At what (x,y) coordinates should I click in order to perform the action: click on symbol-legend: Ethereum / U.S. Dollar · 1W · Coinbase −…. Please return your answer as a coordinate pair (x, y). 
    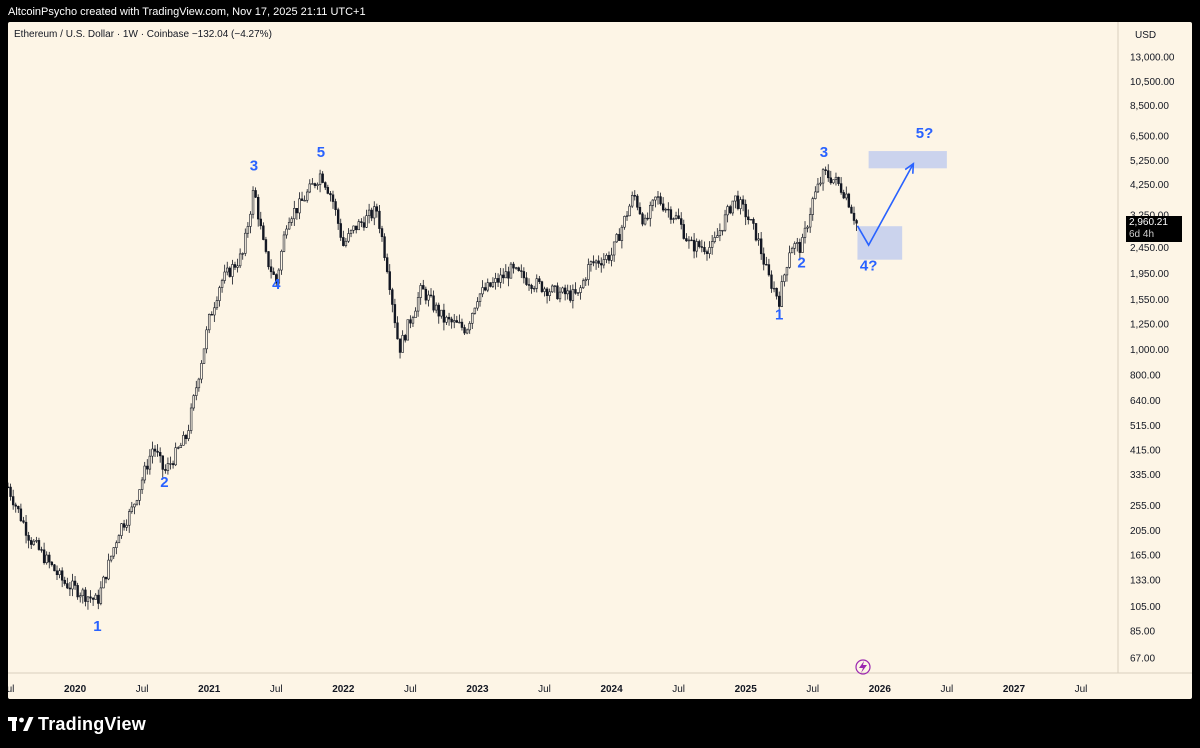
    Looking at the image, I should click on (143, 34).